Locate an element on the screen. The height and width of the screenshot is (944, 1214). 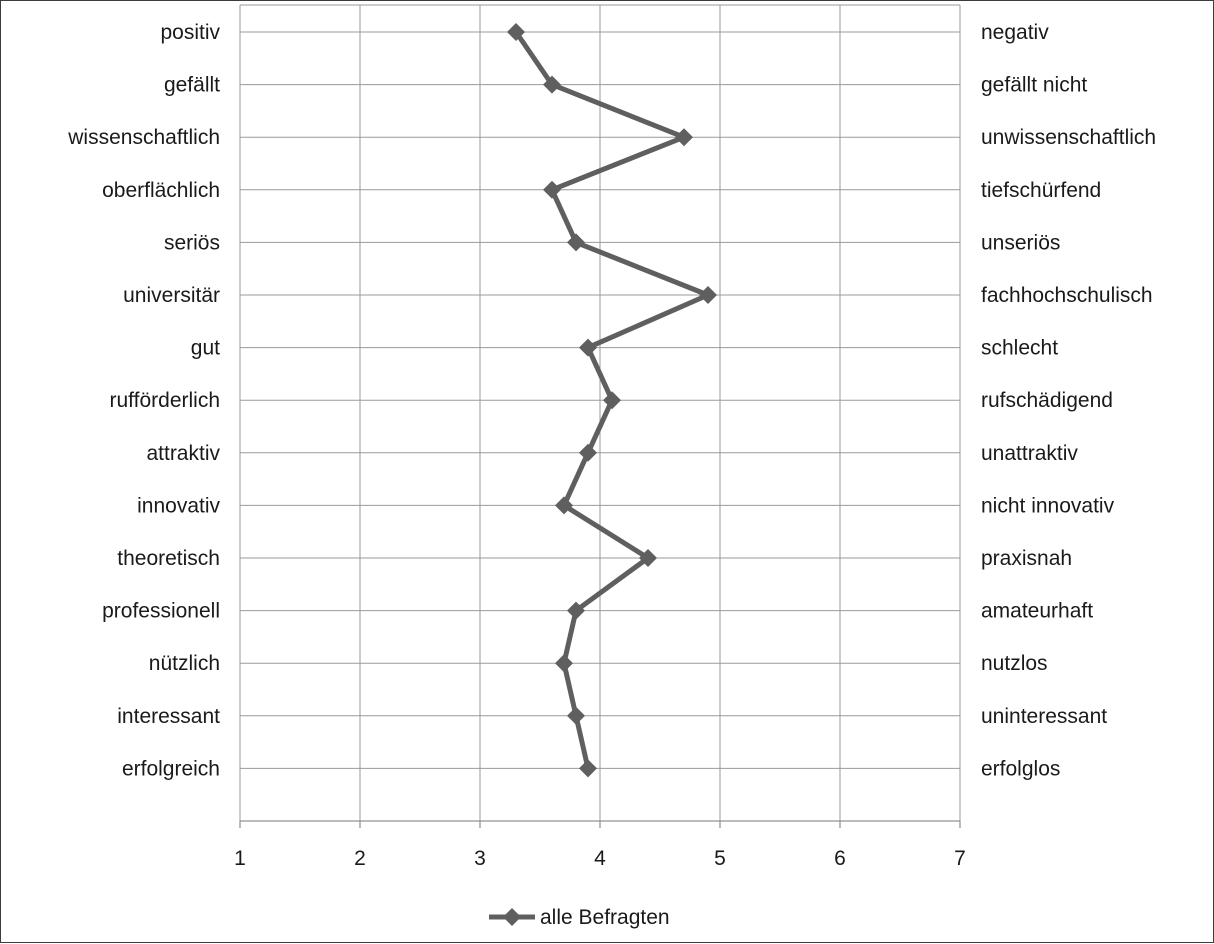
left-row-label: oberflächlich is located at coordinates (161, 190).